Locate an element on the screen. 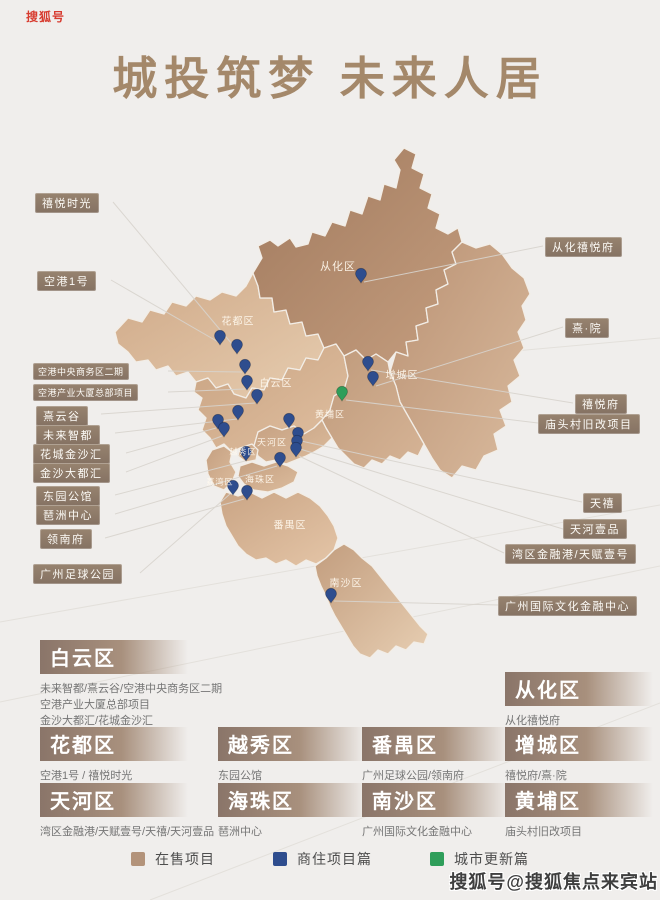 This screenshot has height=900, width=660. callout-huacheng-jinshahui: 花城金沙汇 is located at coordinates (71, 454).